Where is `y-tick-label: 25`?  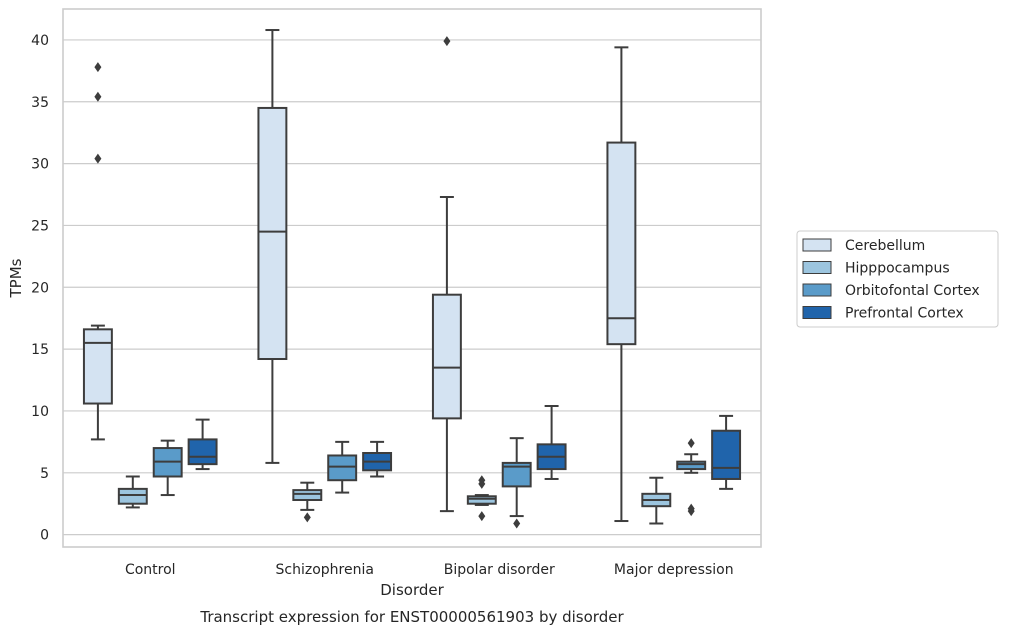 y-tick-label: 25 is located at coordinates (40, 226).